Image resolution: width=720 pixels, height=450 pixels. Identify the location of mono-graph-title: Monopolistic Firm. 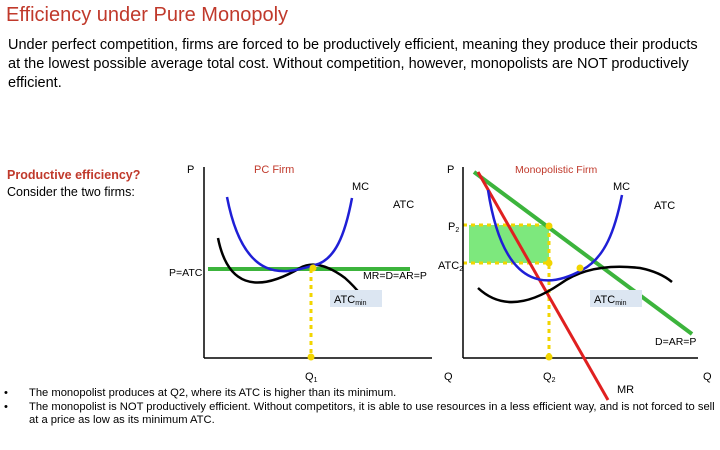
(556, 170).